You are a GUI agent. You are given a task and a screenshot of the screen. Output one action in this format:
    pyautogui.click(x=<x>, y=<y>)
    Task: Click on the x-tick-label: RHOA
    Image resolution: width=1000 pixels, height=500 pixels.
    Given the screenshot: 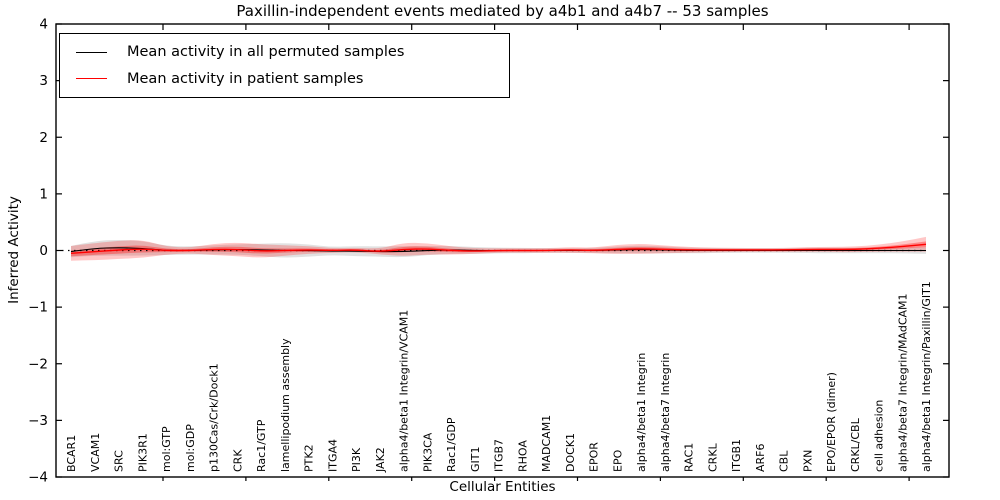 What is the action you would take?
    pyautogui.click(x=522, y=456)
    